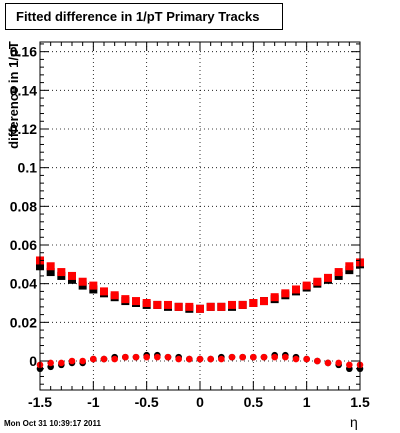  Describe the element at coordinates (254, 402) in the screenshot. I see `x-tick-label: 0.5` at that location.